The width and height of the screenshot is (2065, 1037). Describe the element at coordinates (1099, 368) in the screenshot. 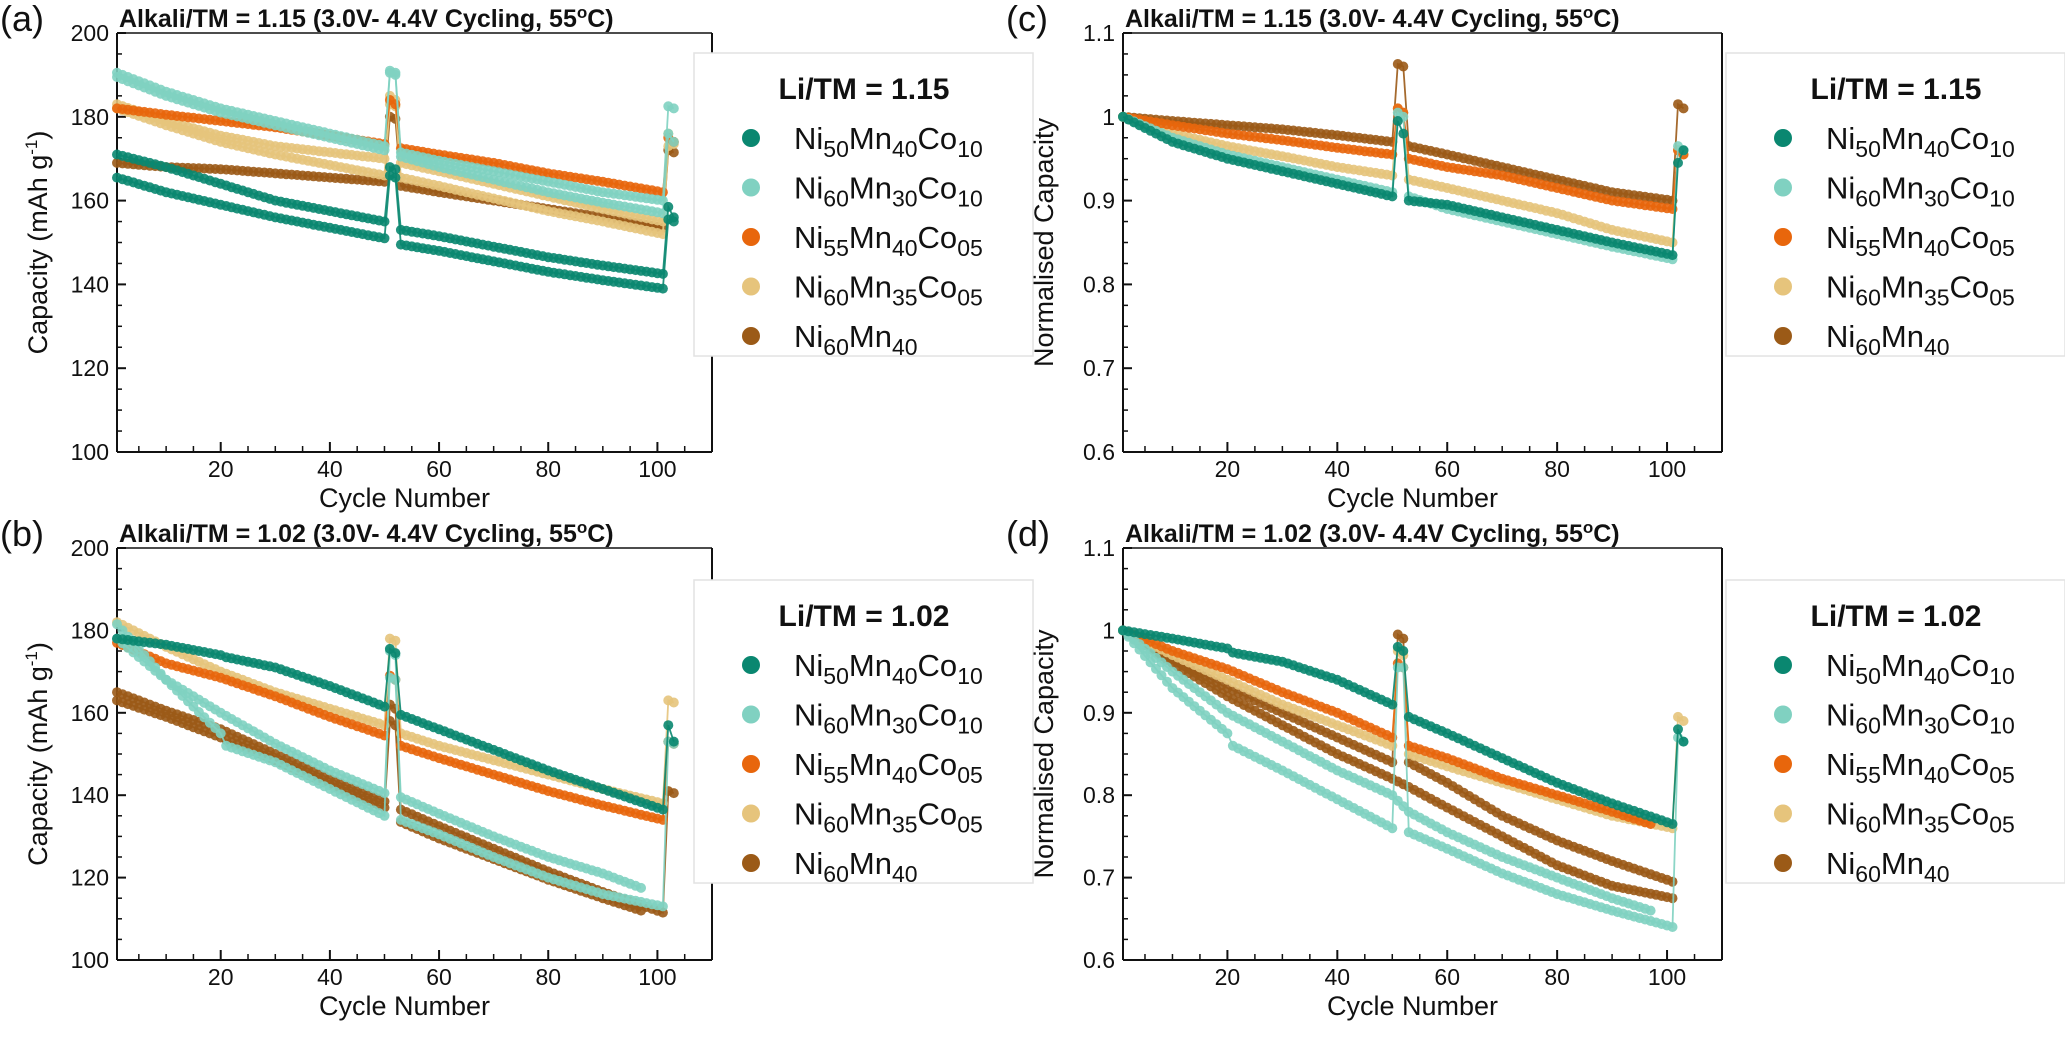

I see `y-tick-label: 0.7` at that location.